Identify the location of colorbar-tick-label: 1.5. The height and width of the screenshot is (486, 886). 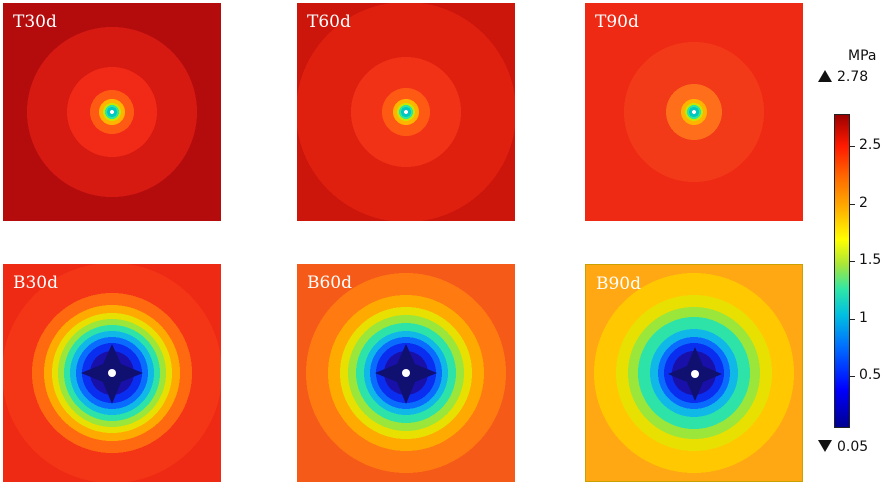
(870, 260).